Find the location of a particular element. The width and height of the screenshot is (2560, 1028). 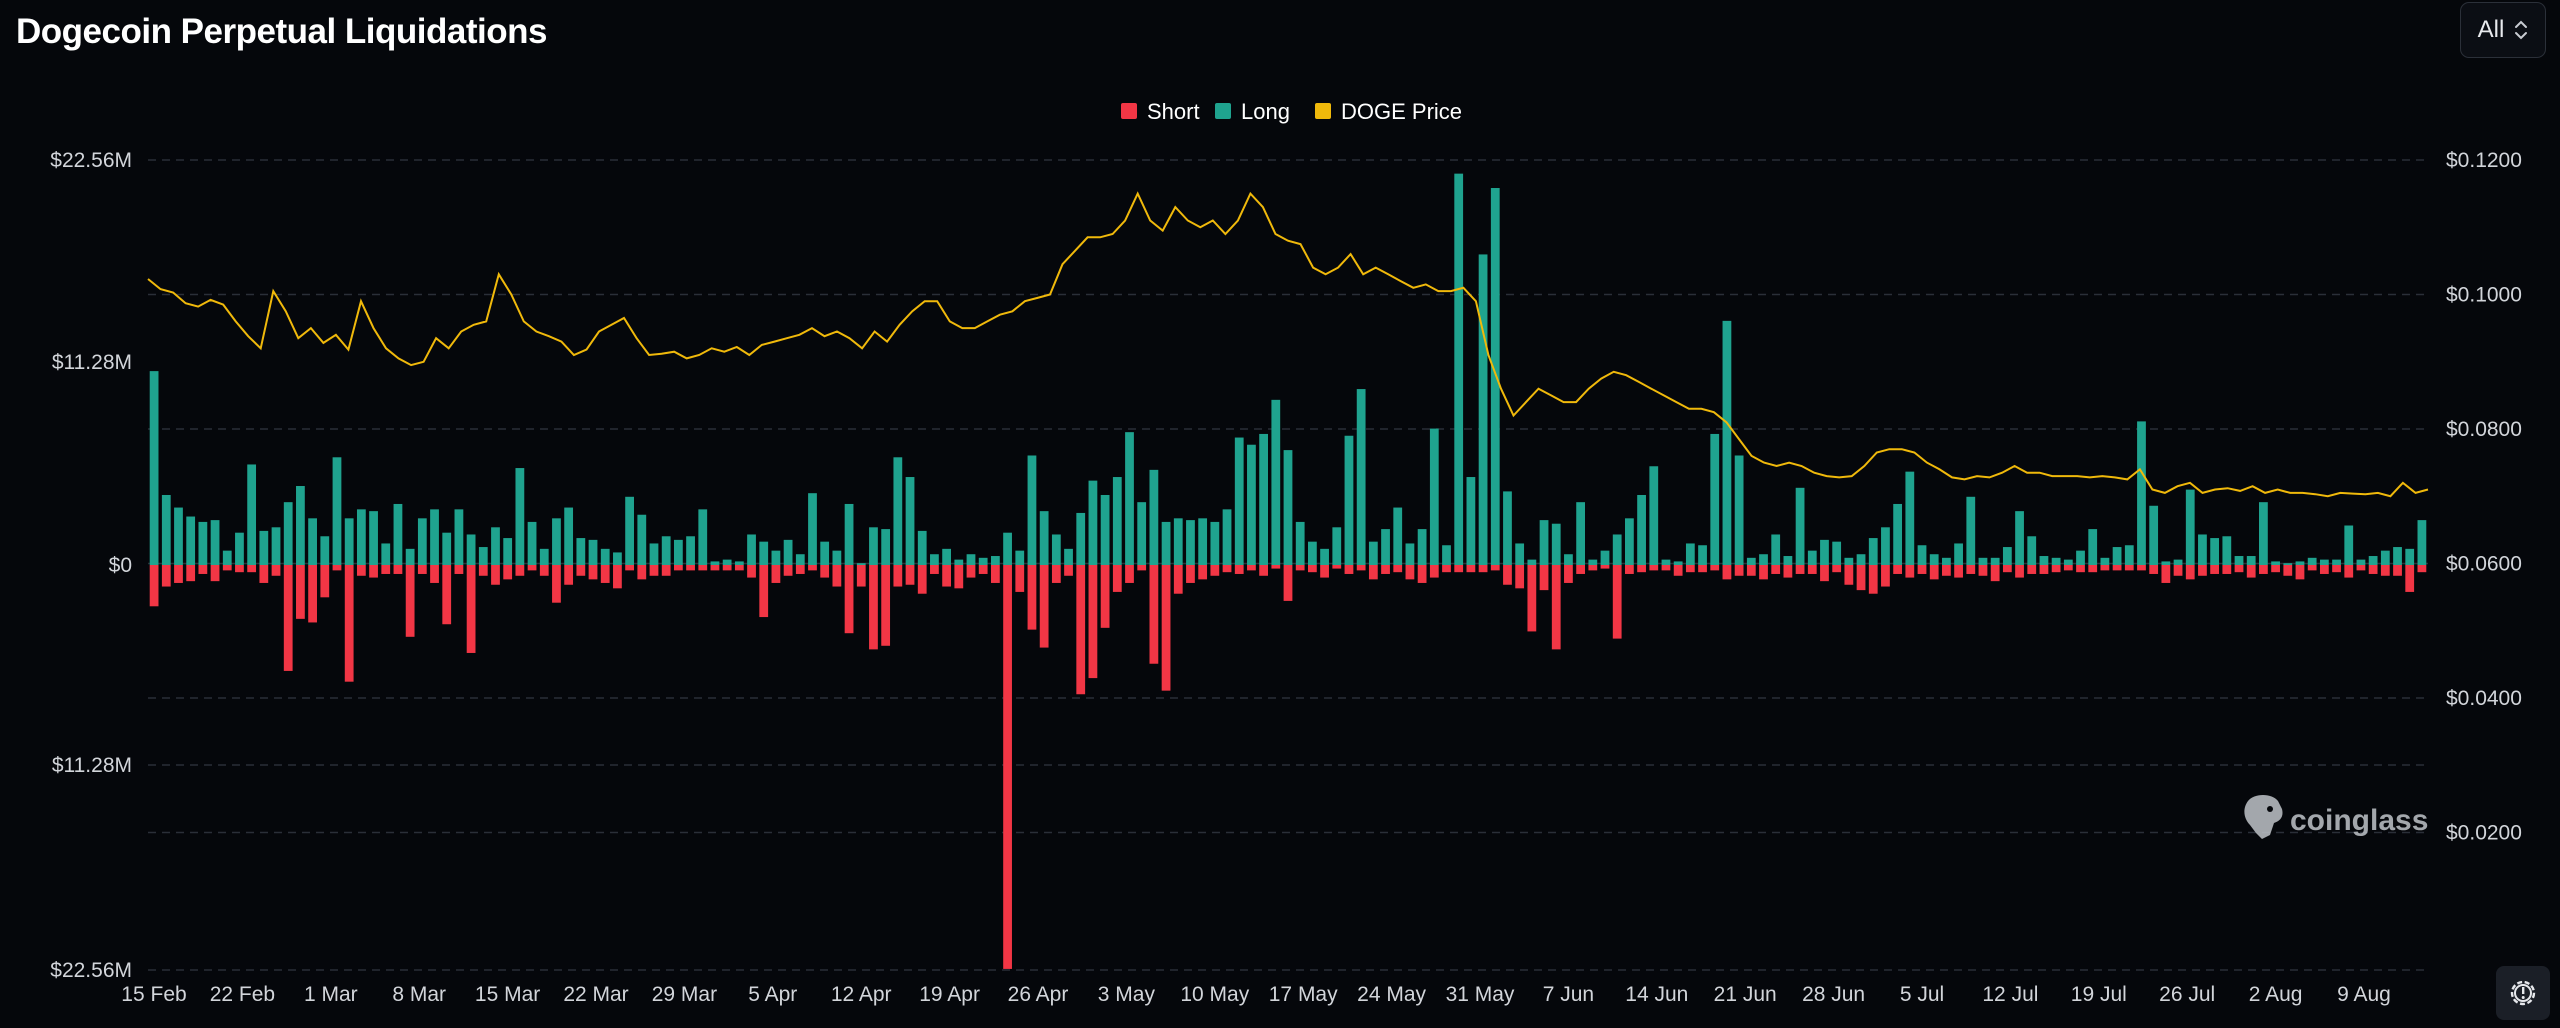

x-tick: 7 Jun is located at coordinates (1568, 994).